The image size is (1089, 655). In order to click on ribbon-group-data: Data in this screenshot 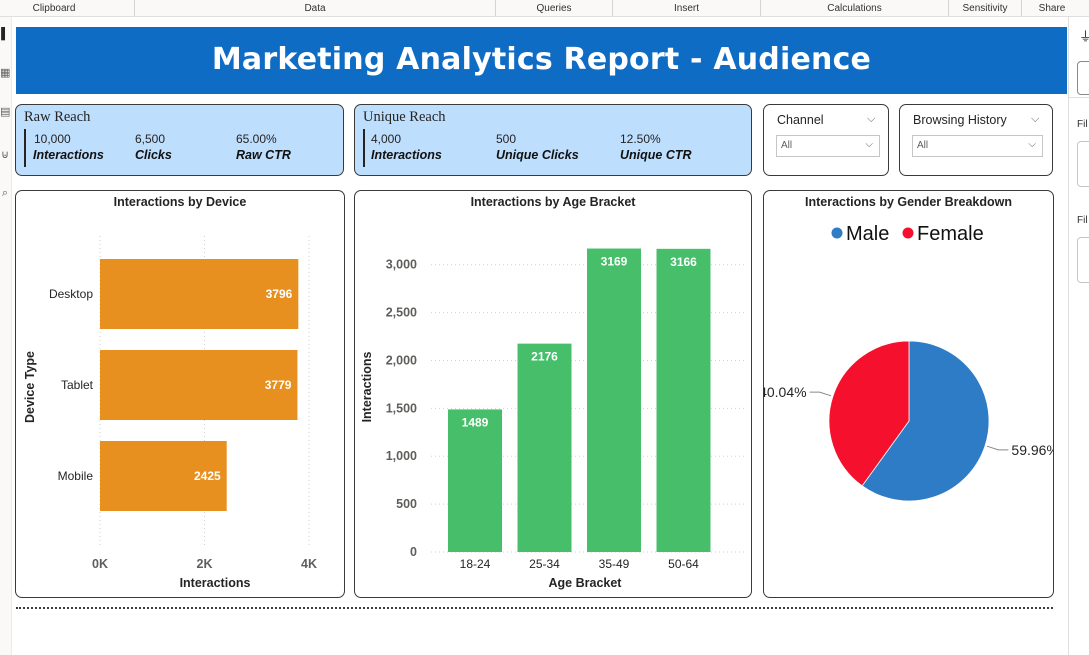, I will do `click(315, 8)`.